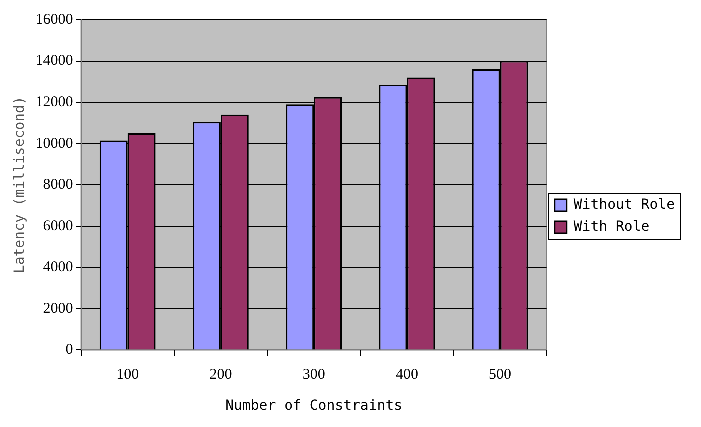 This screenshot has height=427, width=701. Describe the element at coordinates (221, 375) in the screenshot. I see `x-tick-label: 200` at that location.